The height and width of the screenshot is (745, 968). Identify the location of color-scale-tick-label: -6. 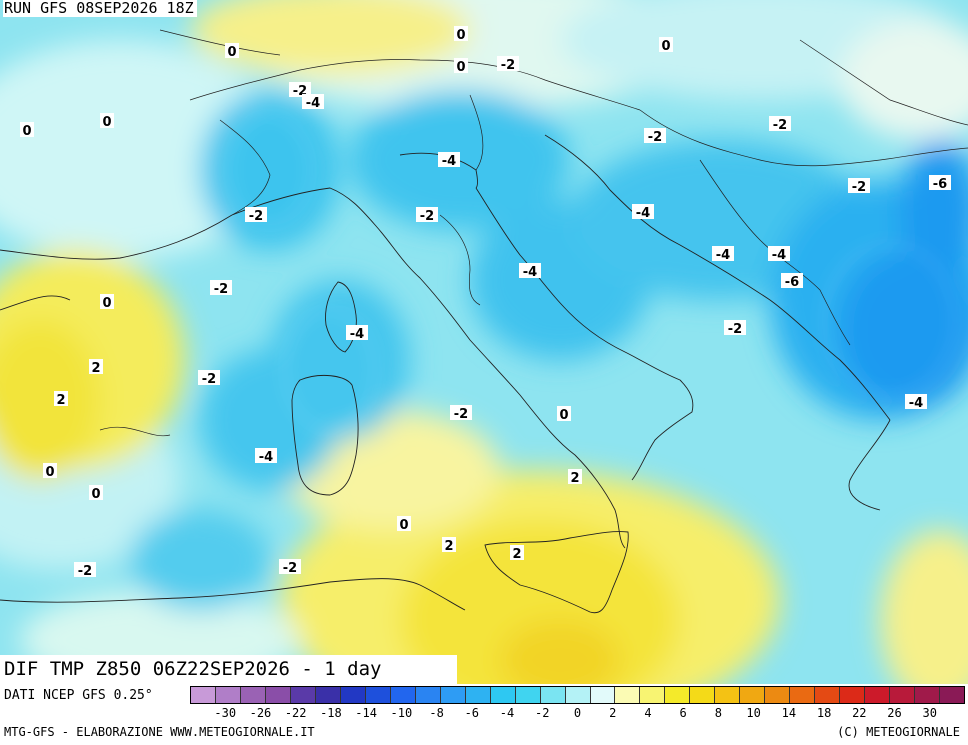
(472, 713).